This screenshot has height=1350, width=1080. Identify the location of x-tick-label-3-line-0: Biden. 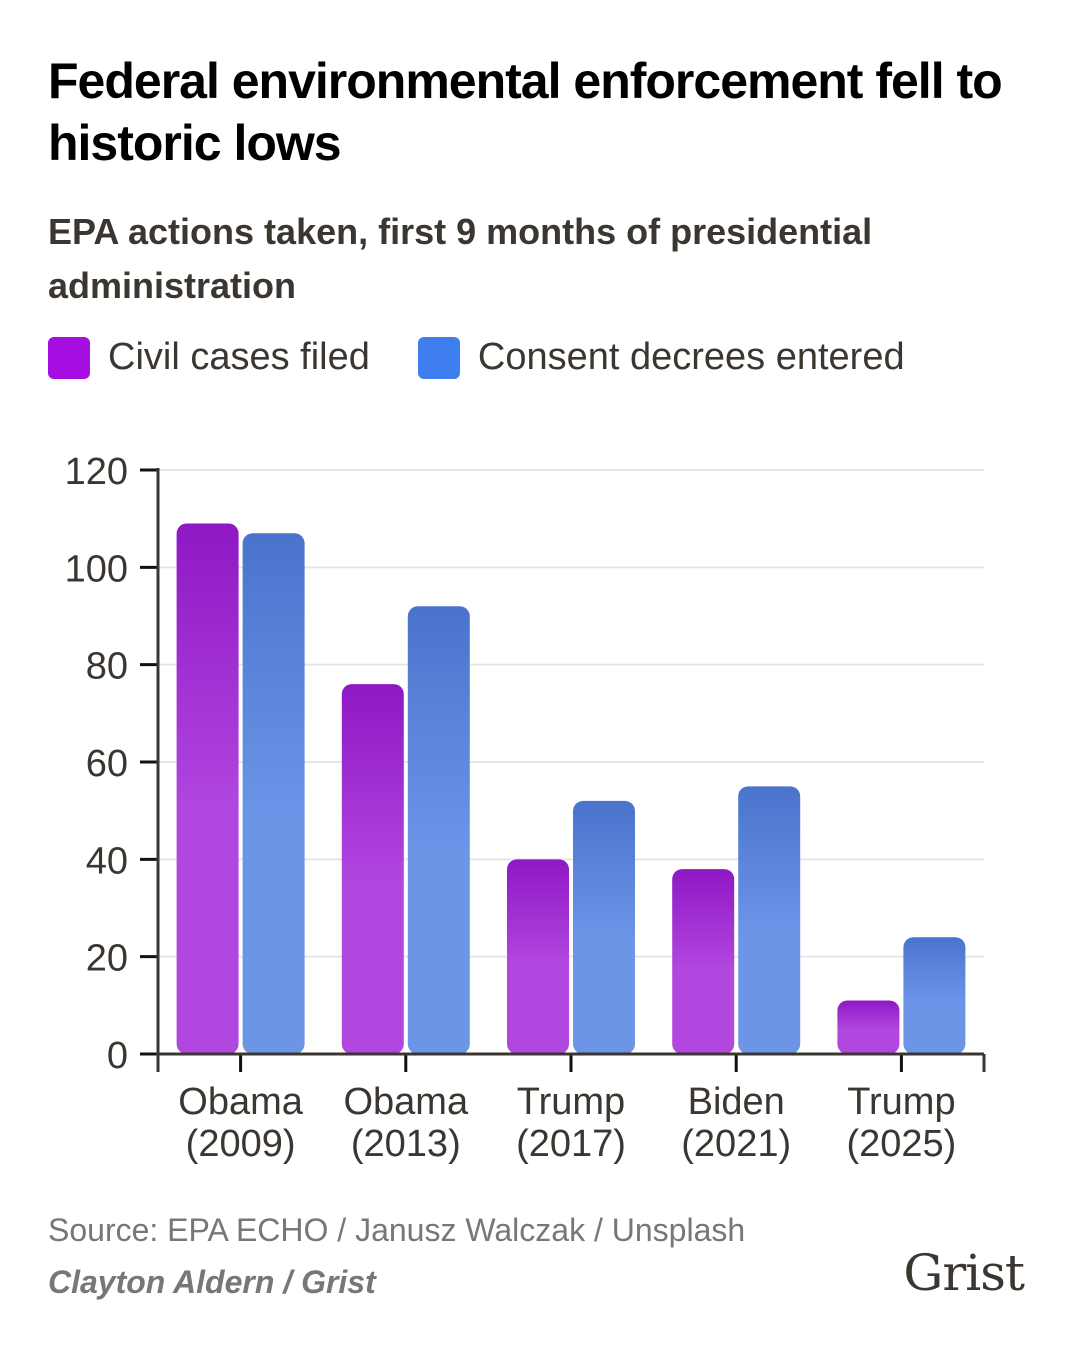
(736, 1102).